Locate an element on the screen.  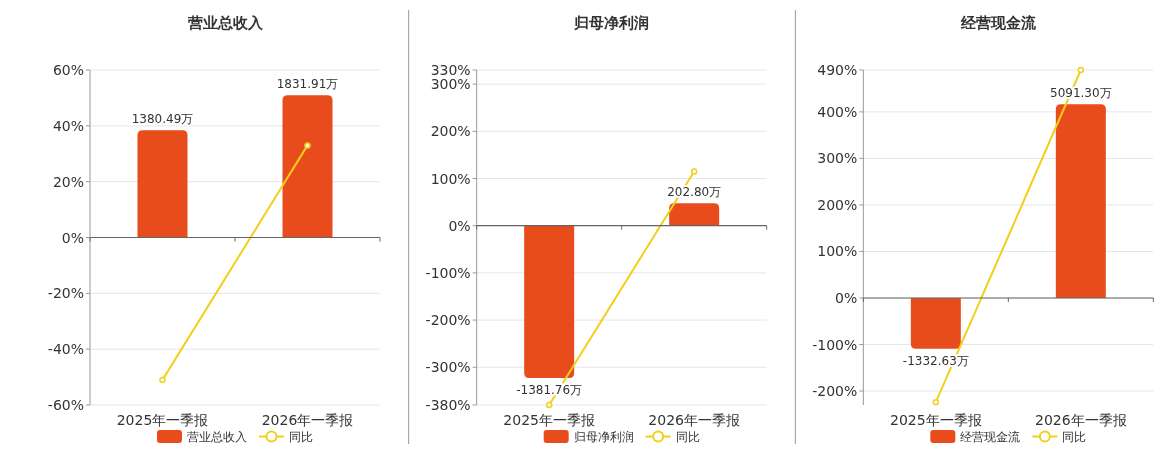
data-label: 1831.91万 is located at coordinates (307, 84).